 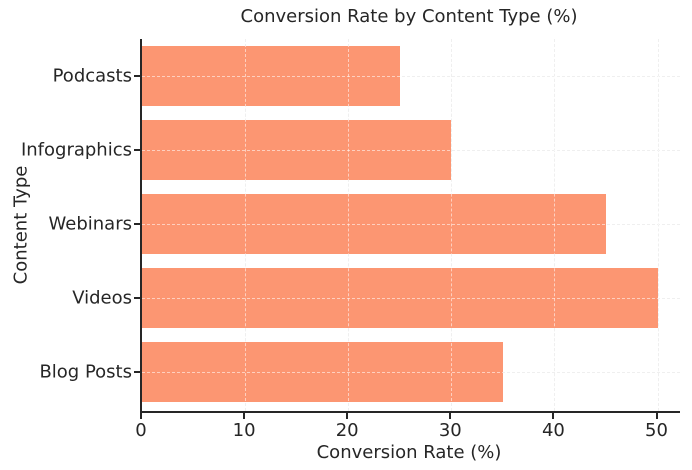 What do you see at coordinates (409, 16) in the screenshot?
I see `chart-title: Conversion Rate by Content Type (%)` at bounding box center [409, 16].